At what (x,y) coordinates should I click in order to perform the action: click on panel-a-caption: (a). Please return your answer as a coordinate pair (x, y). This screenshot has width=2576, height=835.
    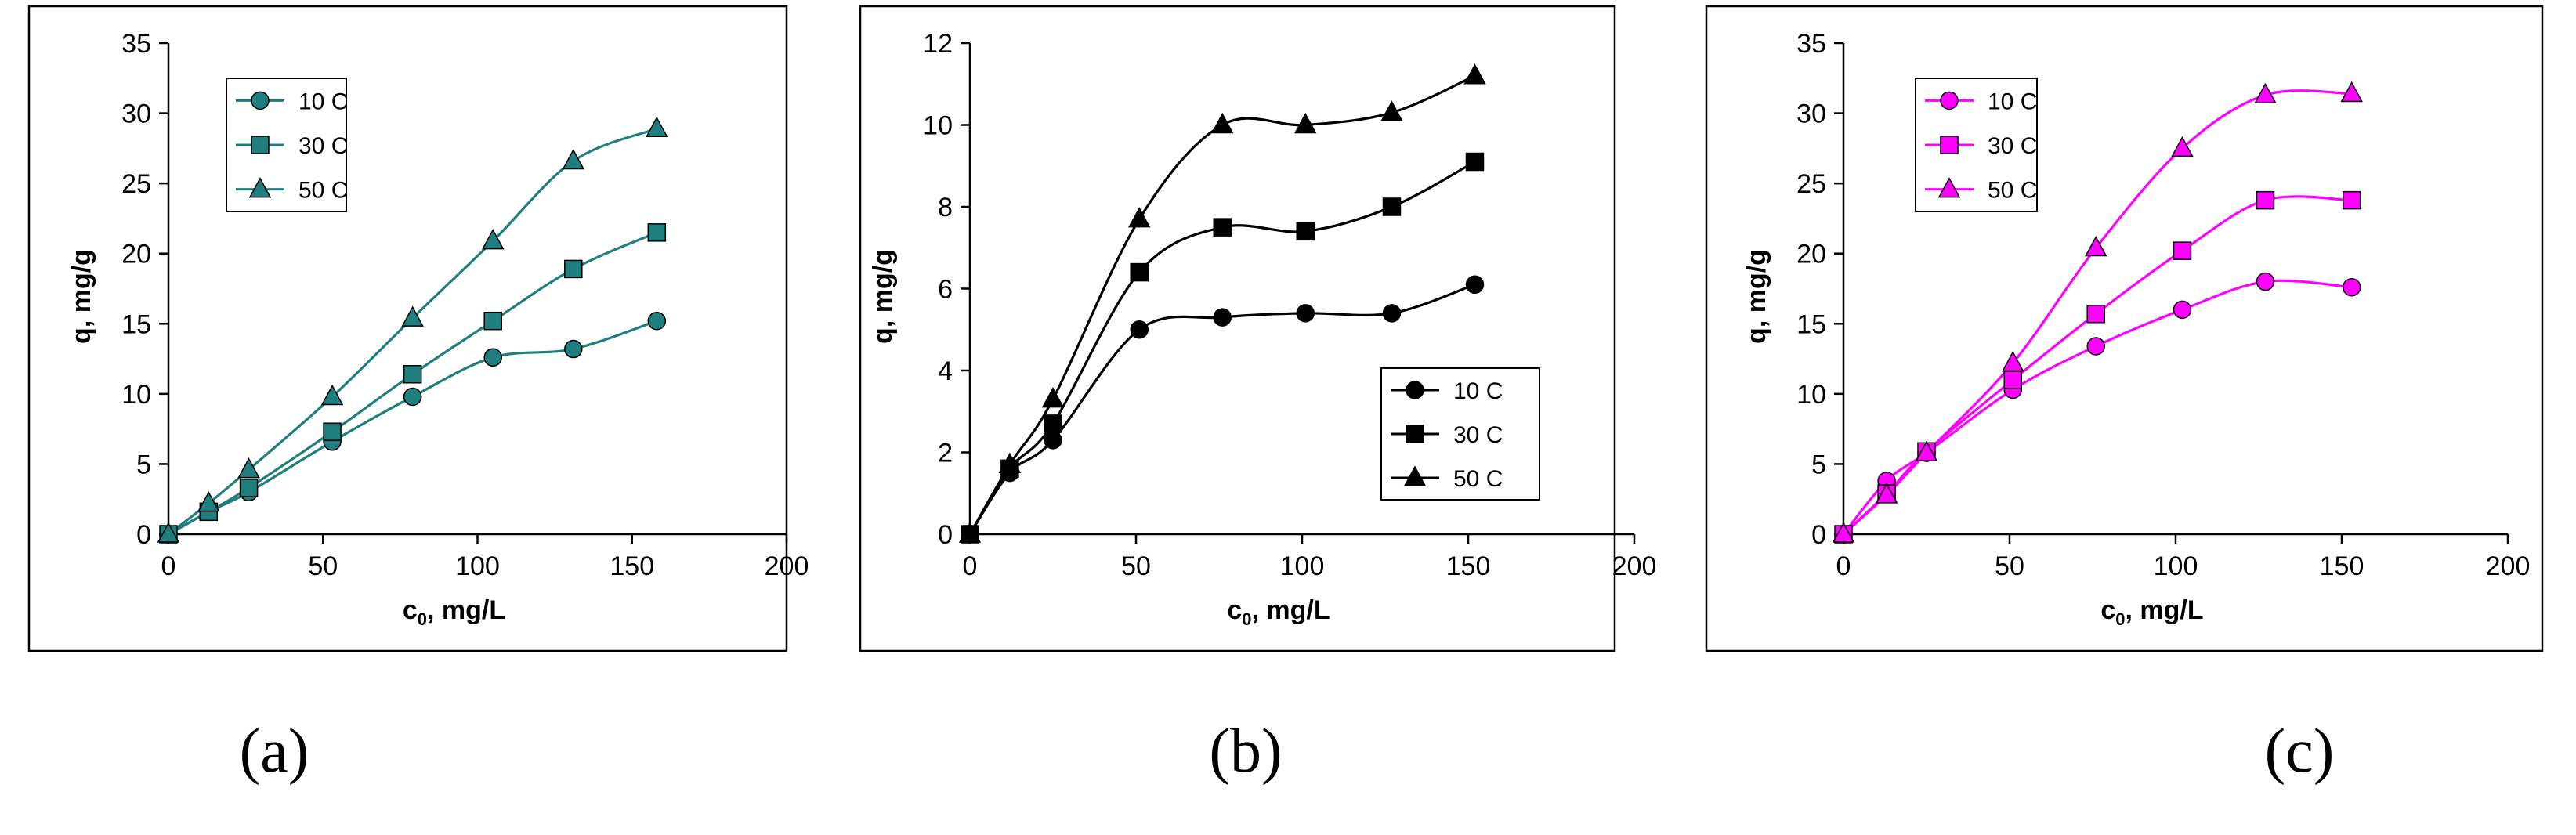
    Looking at the image, I should click on (274, 751).